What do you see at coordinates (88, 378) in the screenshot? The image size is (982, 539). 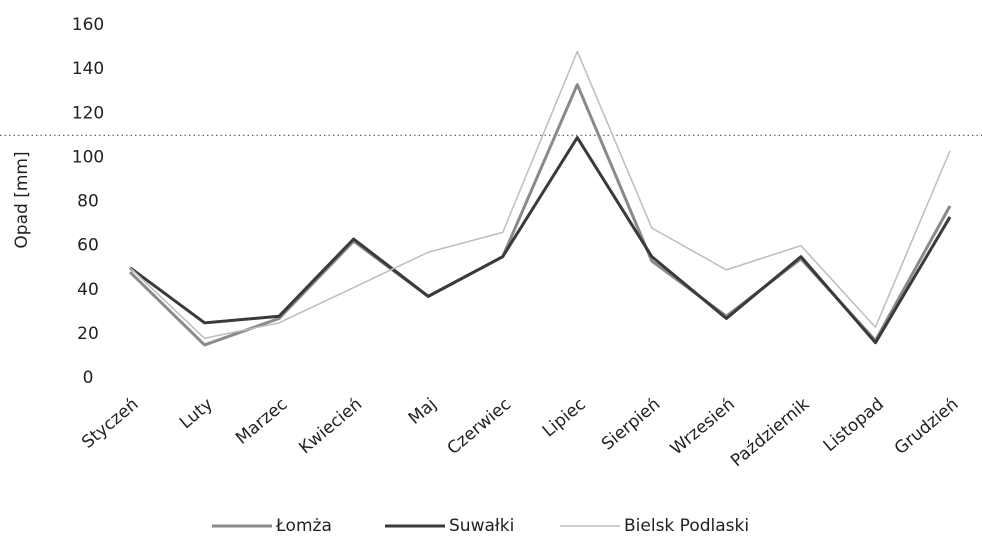 I see `y-tick-label: 0` at bounding box center [88, 378].